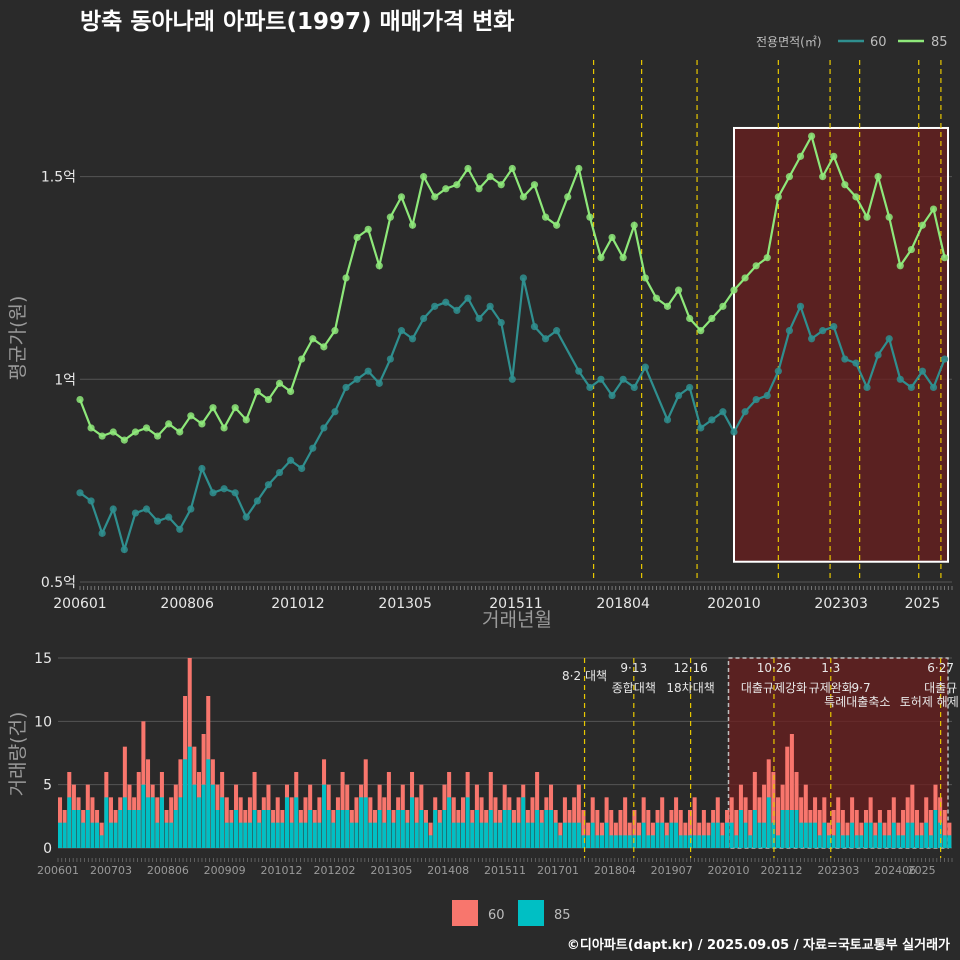 The width and height of the screenshot is (960, 960). What do you see at coordinates (225, 870) in the screenshot?
I see `volume-x-tick-label: 200909` at bounding box center [225, 870].